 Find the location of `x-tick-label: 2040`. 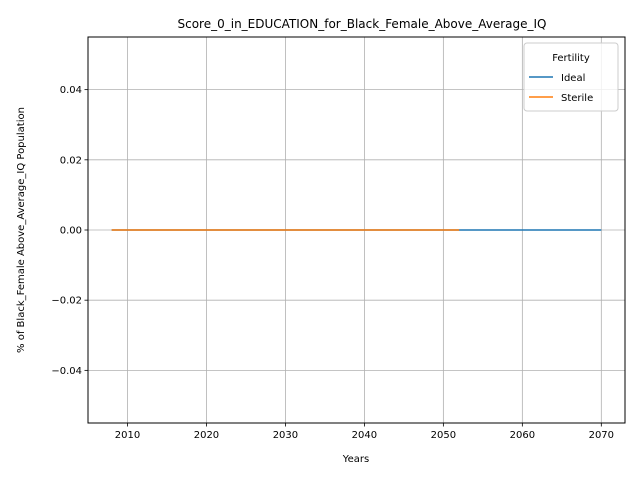

x-tick-label: 2040 is located at coordinates (364, 435).